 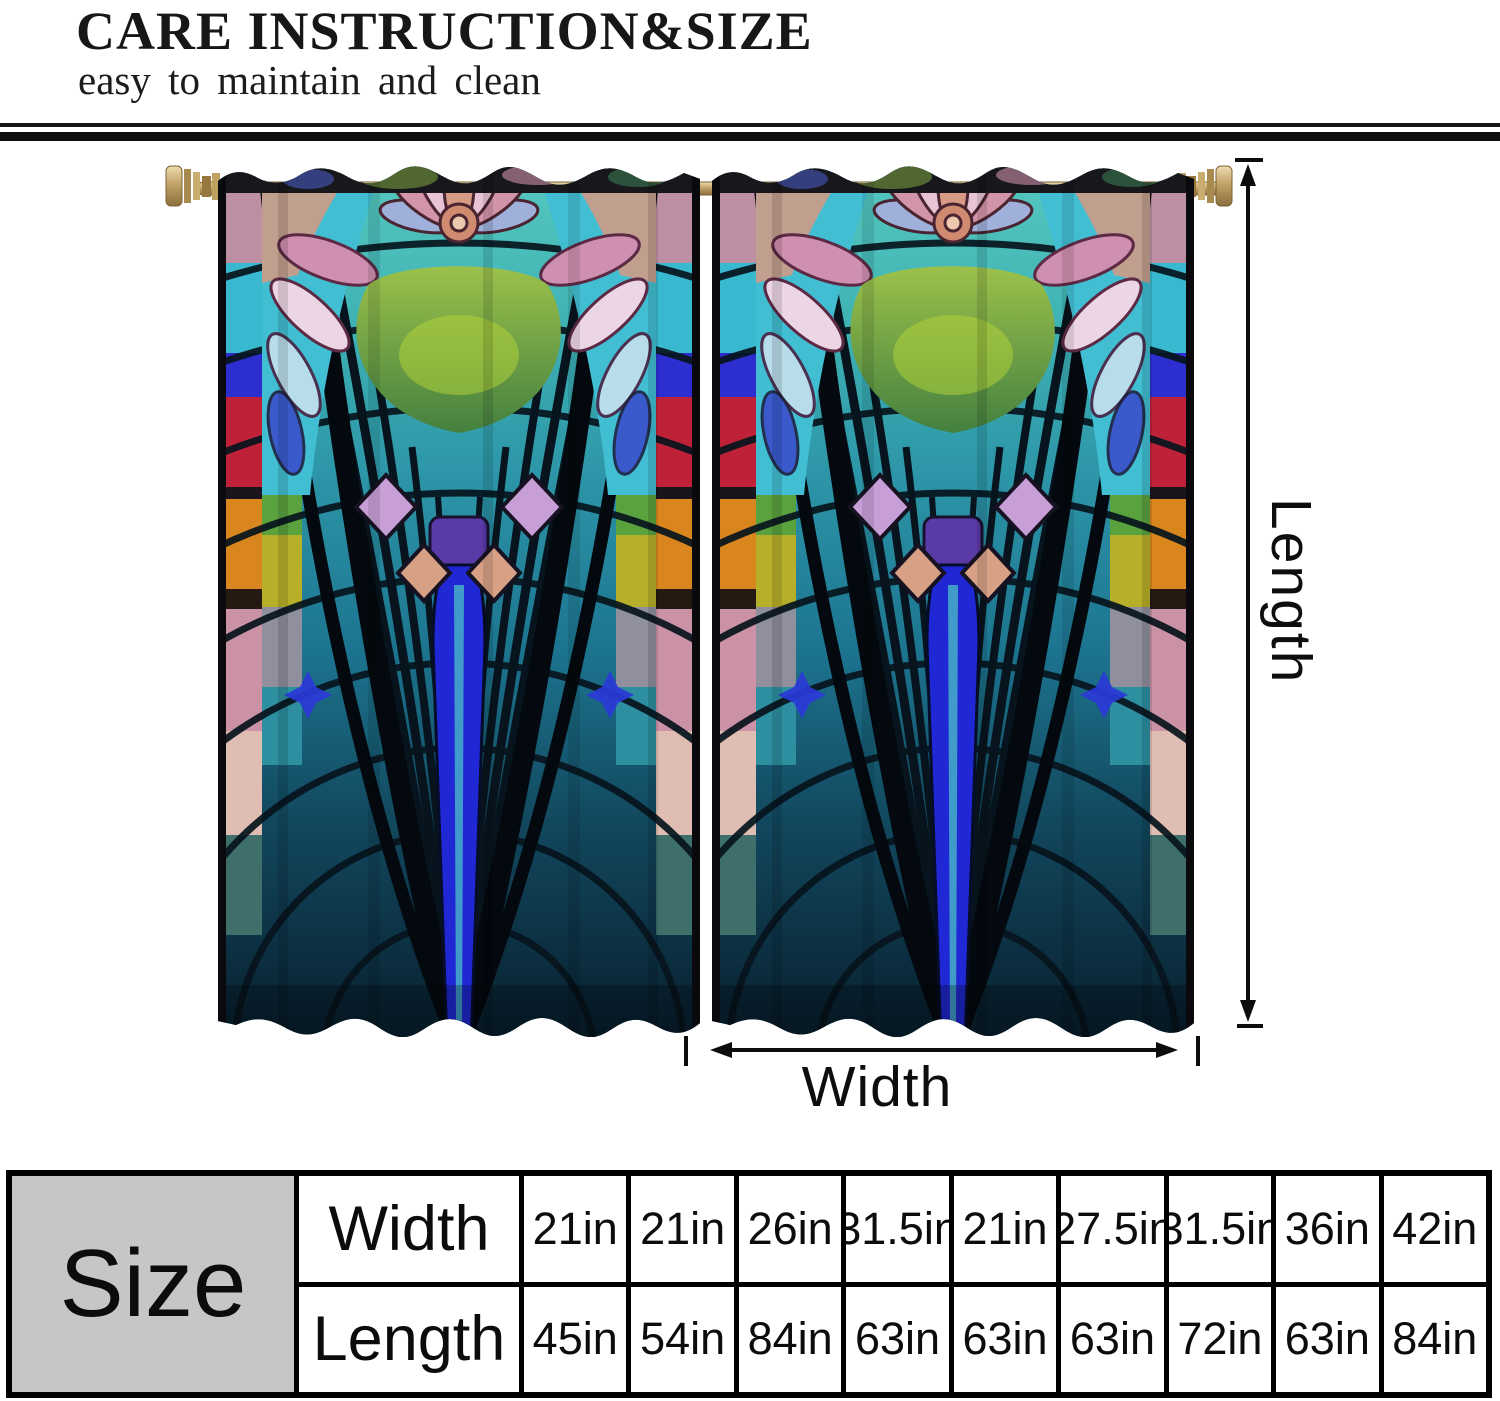 I want to click on size-table-length-row-label: Length, so click(x=409, y=1339).